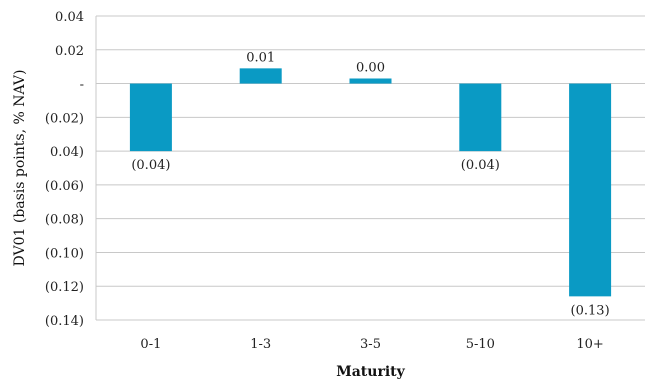  What do you see at coordinates (370, 372) in the screenshot?
I see `x-axis-label: Maturity` at bounding box center [370, 372].